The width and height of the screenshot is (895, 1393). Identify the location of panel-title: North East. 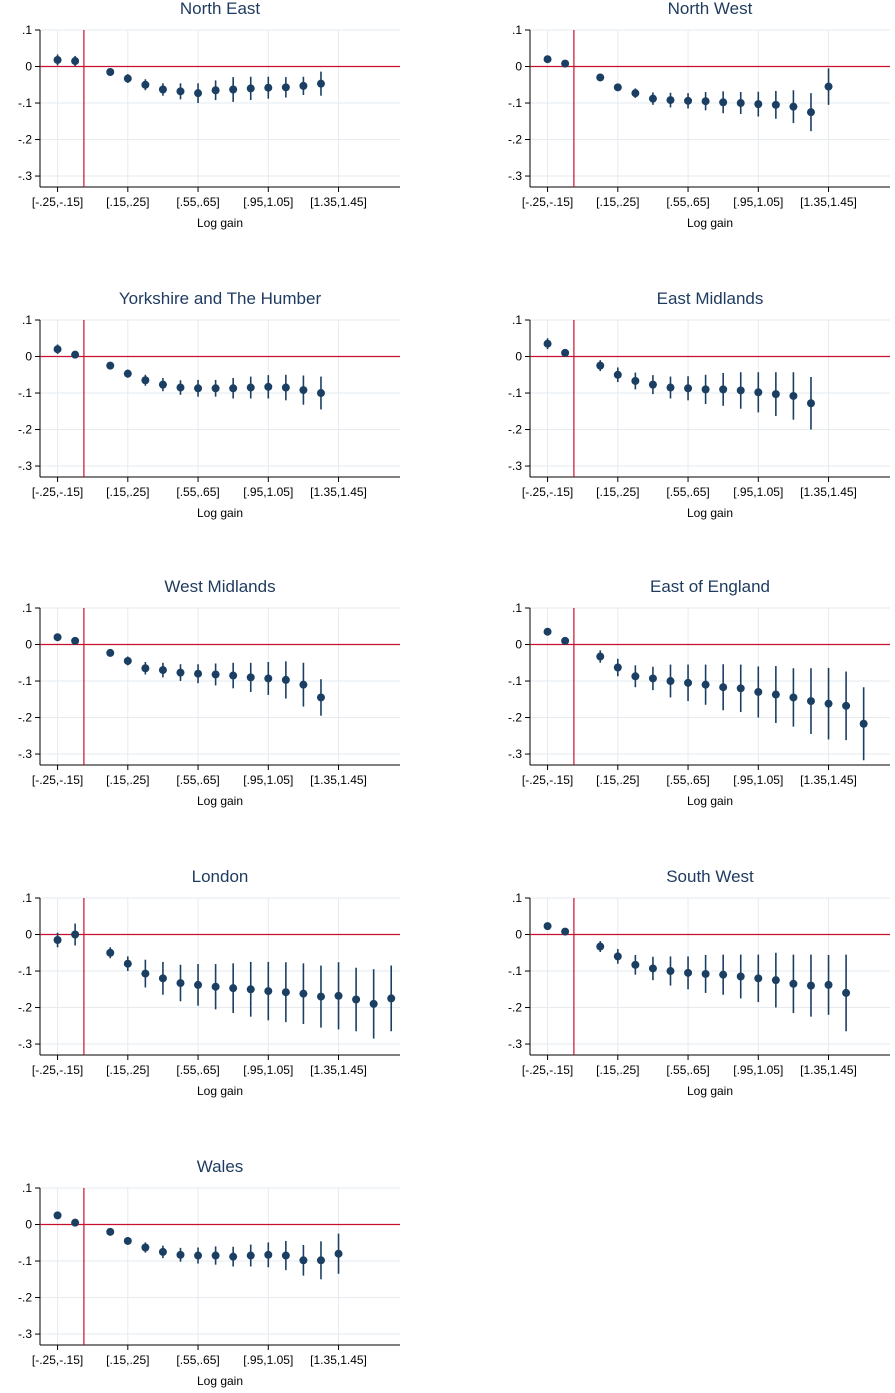
(220, 9).